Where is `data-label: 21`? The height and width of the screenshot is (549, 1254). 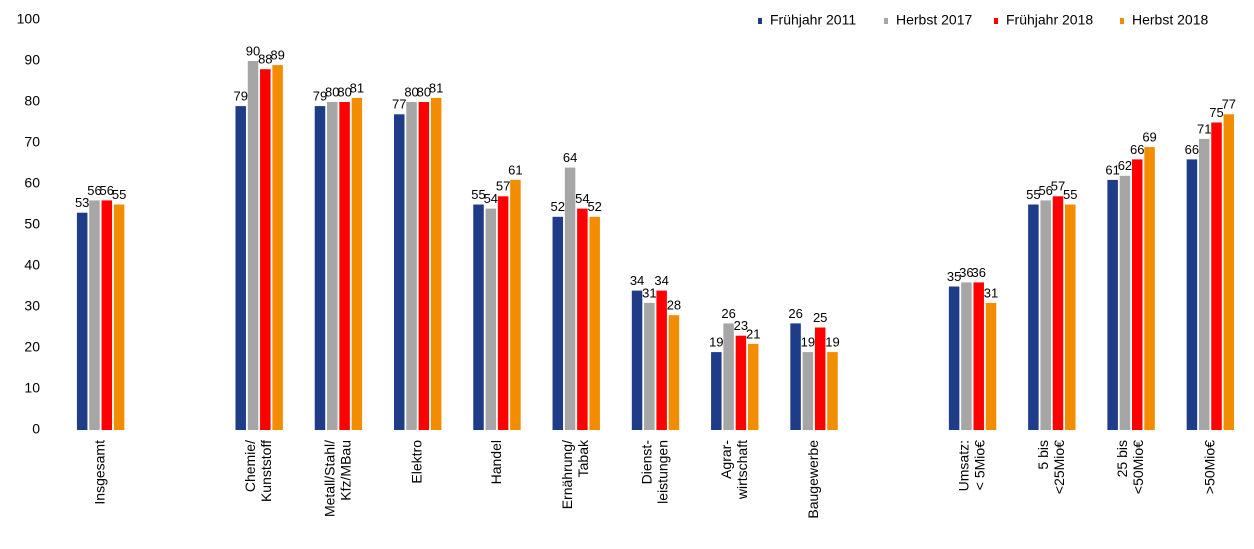 data-label: 21 is located at coordinates (753, 333).